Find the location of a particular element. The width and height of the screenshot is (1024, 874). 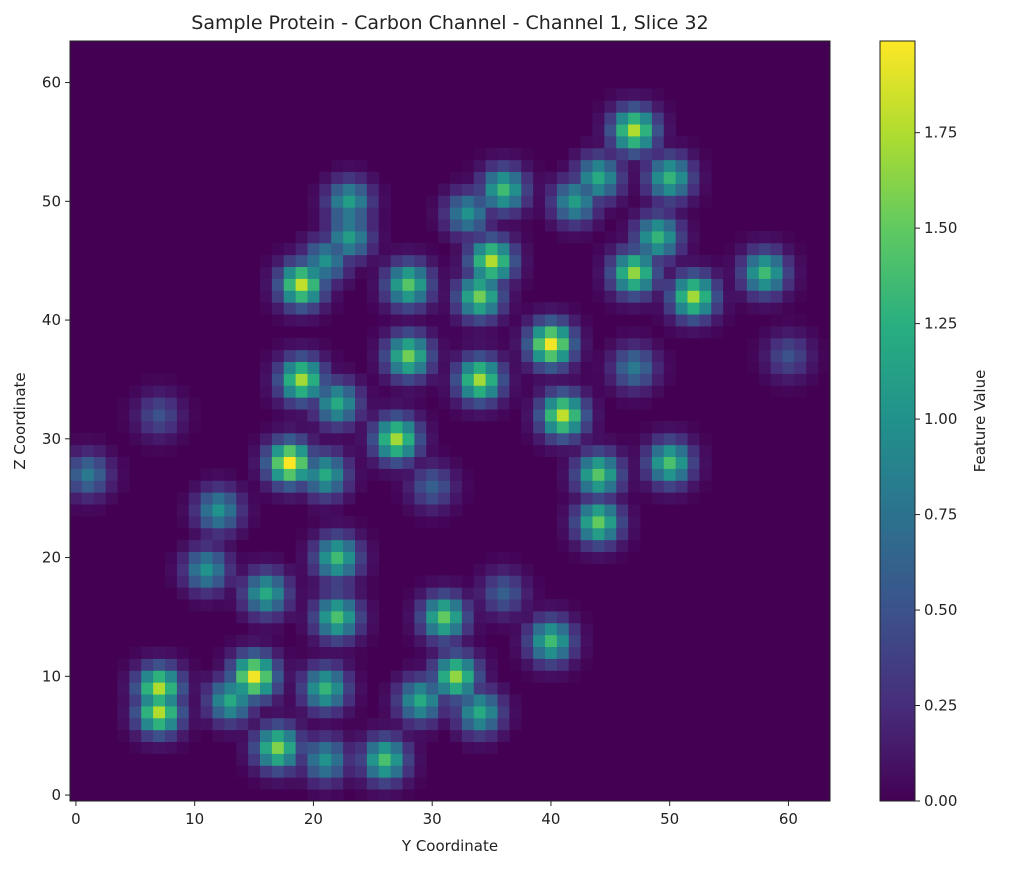

y-axis-label: Z Coordinate is located at coordinates (20, 420).